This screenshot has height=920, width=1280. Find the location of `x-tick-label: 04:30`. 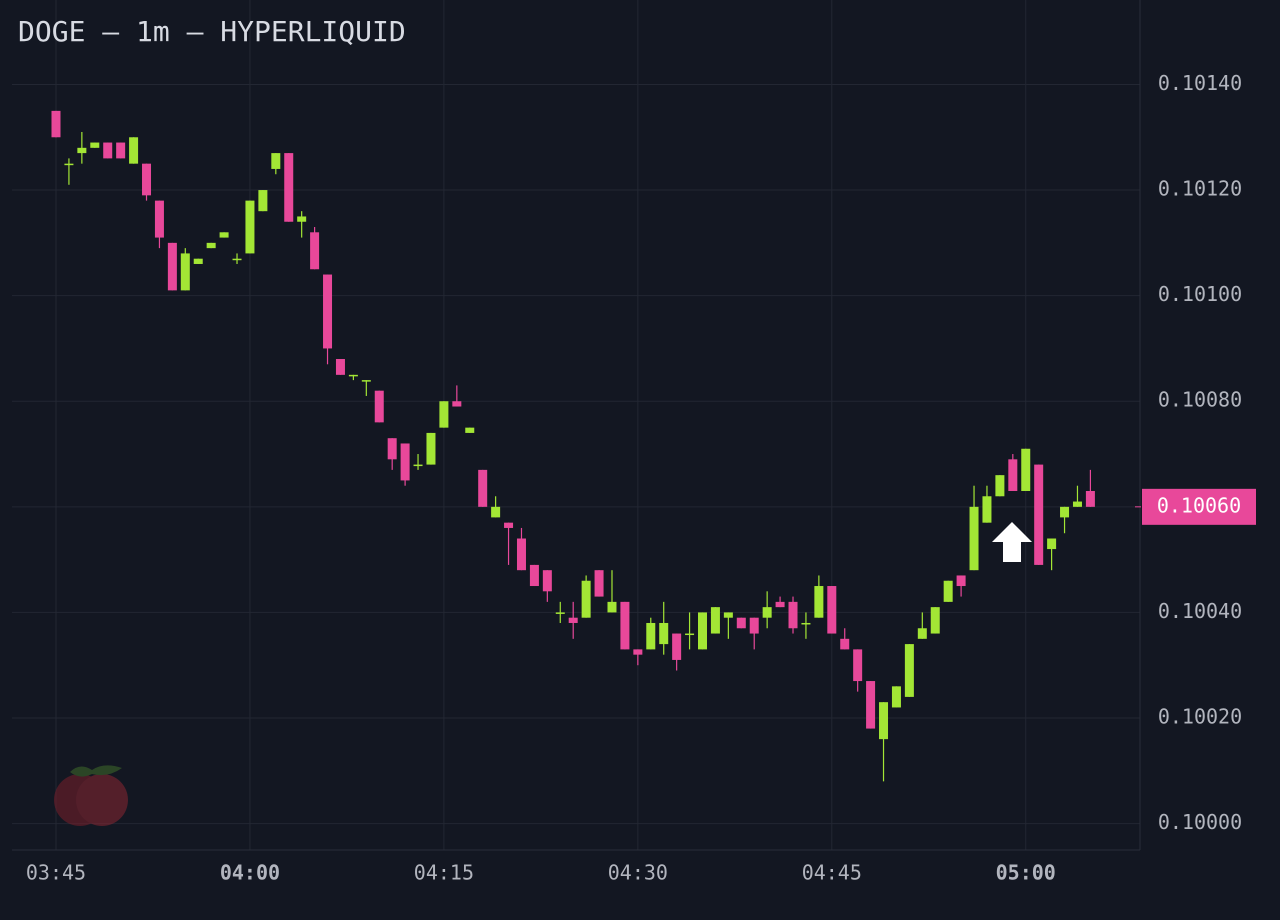

x-tick-label: 04:30 is located at coordinates (638, 873).